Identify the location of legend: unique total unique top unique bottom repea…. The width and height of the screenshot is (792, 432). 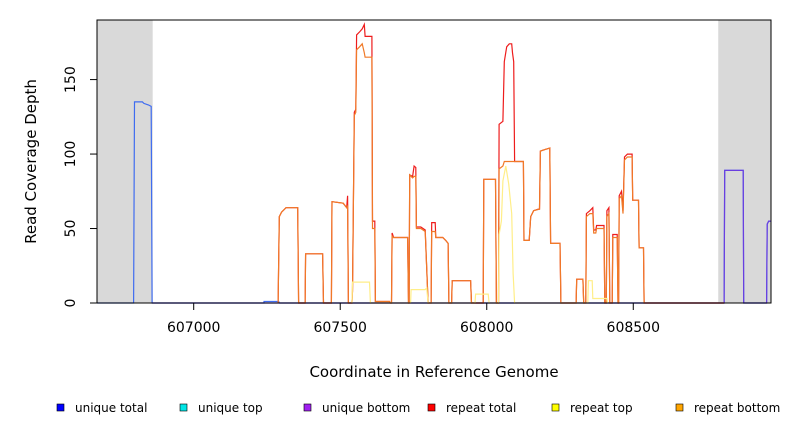
(418, 408).